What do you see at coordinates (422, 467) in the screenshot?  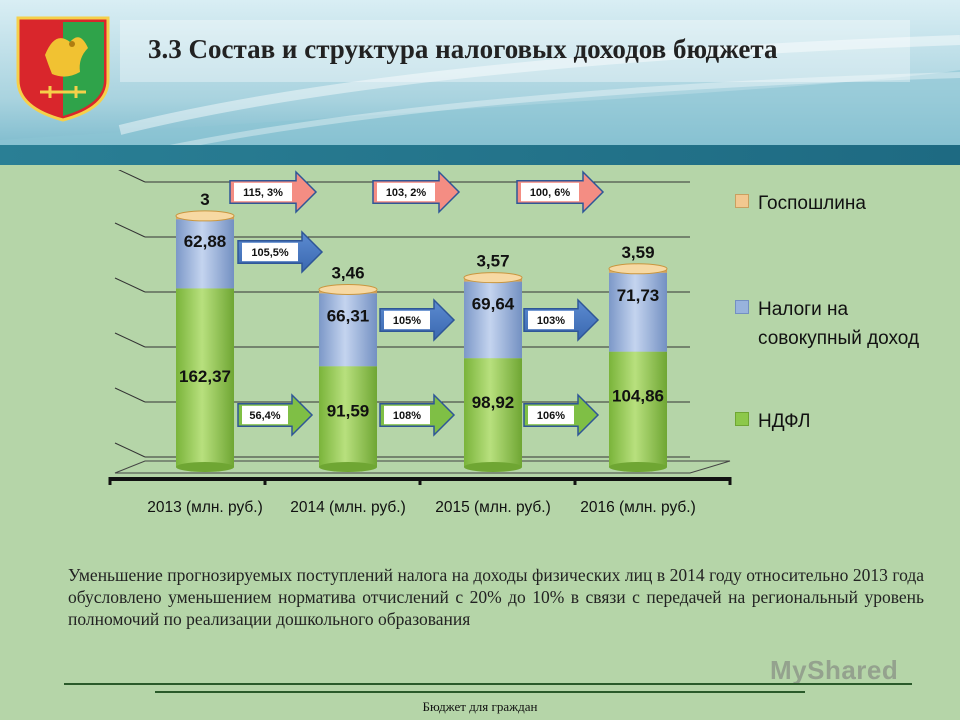 I see `chart-floor` at bounding box center [422, 467].